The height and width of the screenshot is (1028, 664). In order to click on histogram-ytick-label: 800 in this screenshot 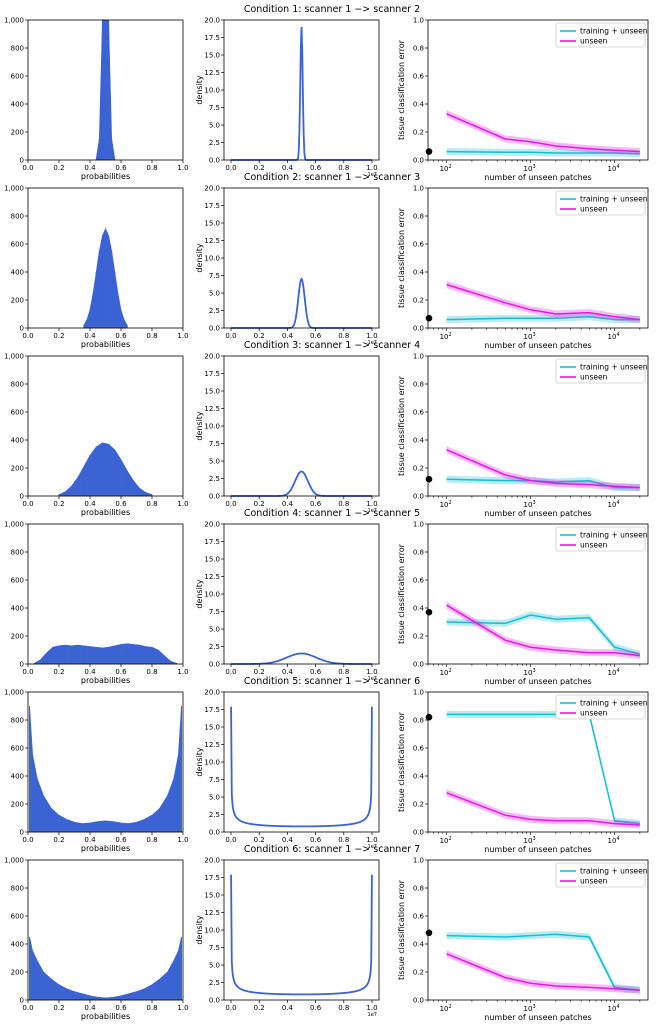, I will do `click(17, 553)`.